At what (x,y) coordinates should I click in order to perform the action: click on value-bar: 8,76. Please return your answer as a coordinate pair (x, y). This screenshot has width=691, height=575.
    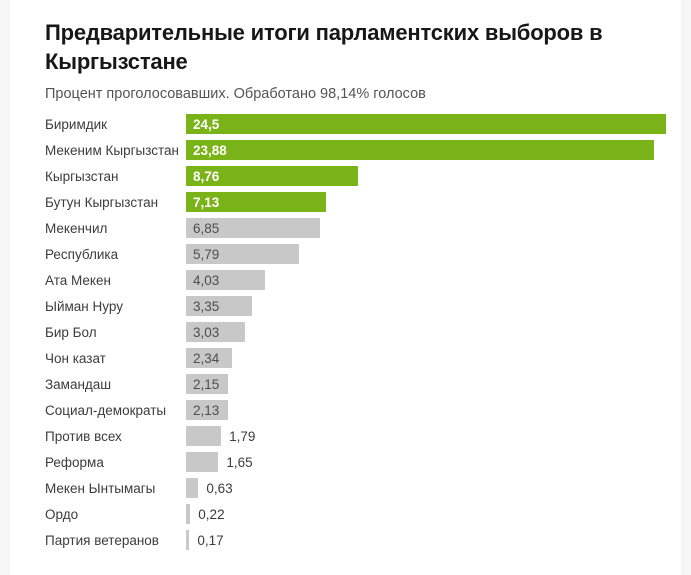
    Looking at the image, I should click on (272, 176).